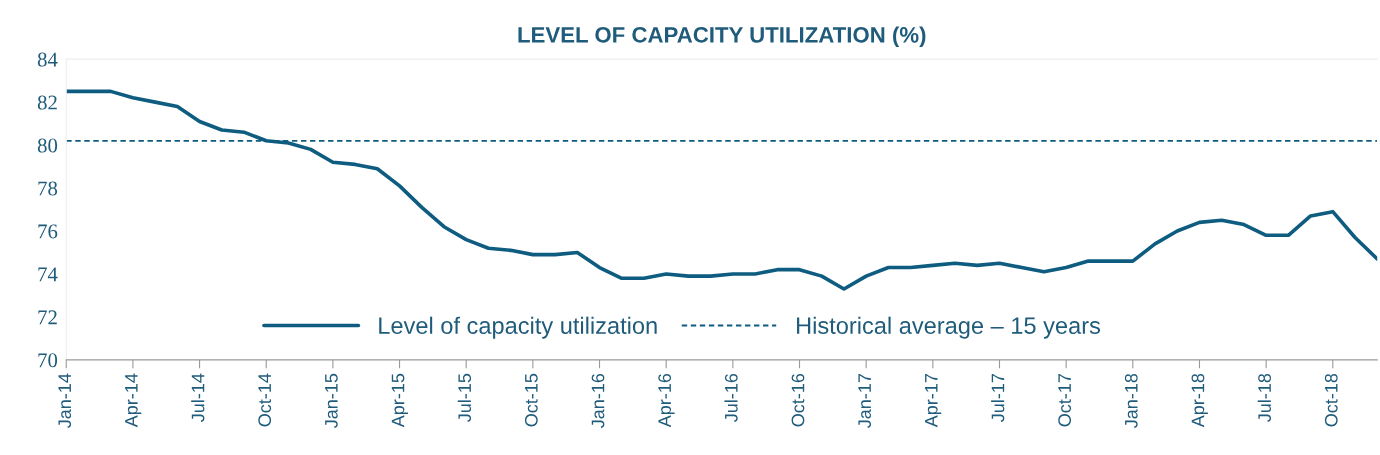 The height and width of the screenshot is (455, 1380). I want to click on legend-label: Level of capacity utilization, so click(518, 327).